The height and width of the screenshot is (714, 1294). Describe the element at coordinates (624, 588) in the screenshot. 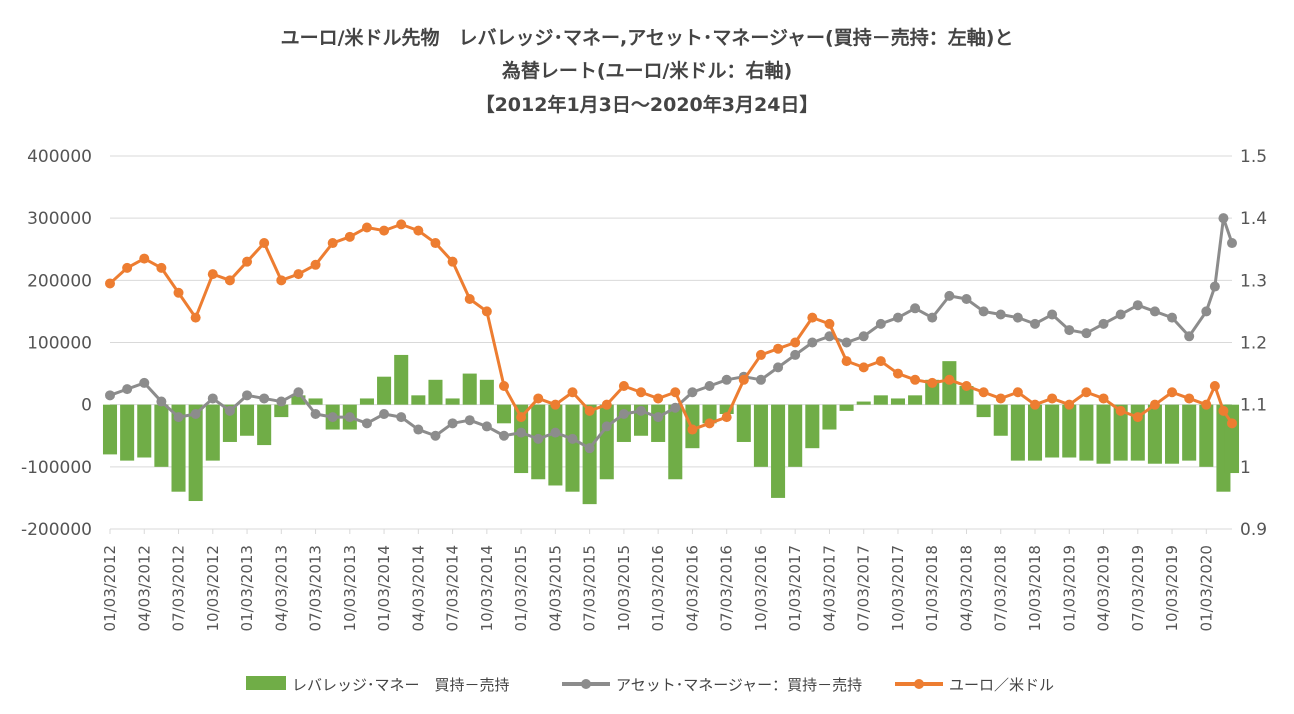

I see `x-tick-label: 10/03/2015` at that location.